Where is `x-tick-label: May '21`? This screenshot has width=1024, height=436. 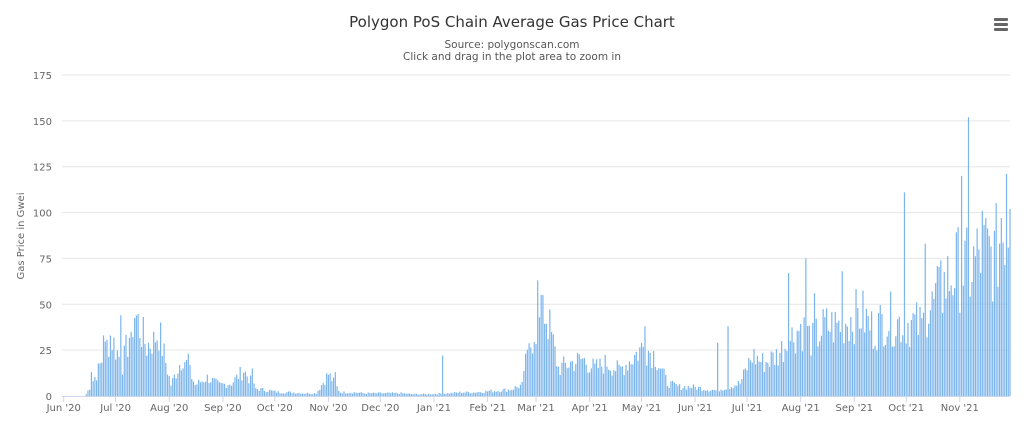 x-tick-label: May '21 is located at coordinates (641, 408).